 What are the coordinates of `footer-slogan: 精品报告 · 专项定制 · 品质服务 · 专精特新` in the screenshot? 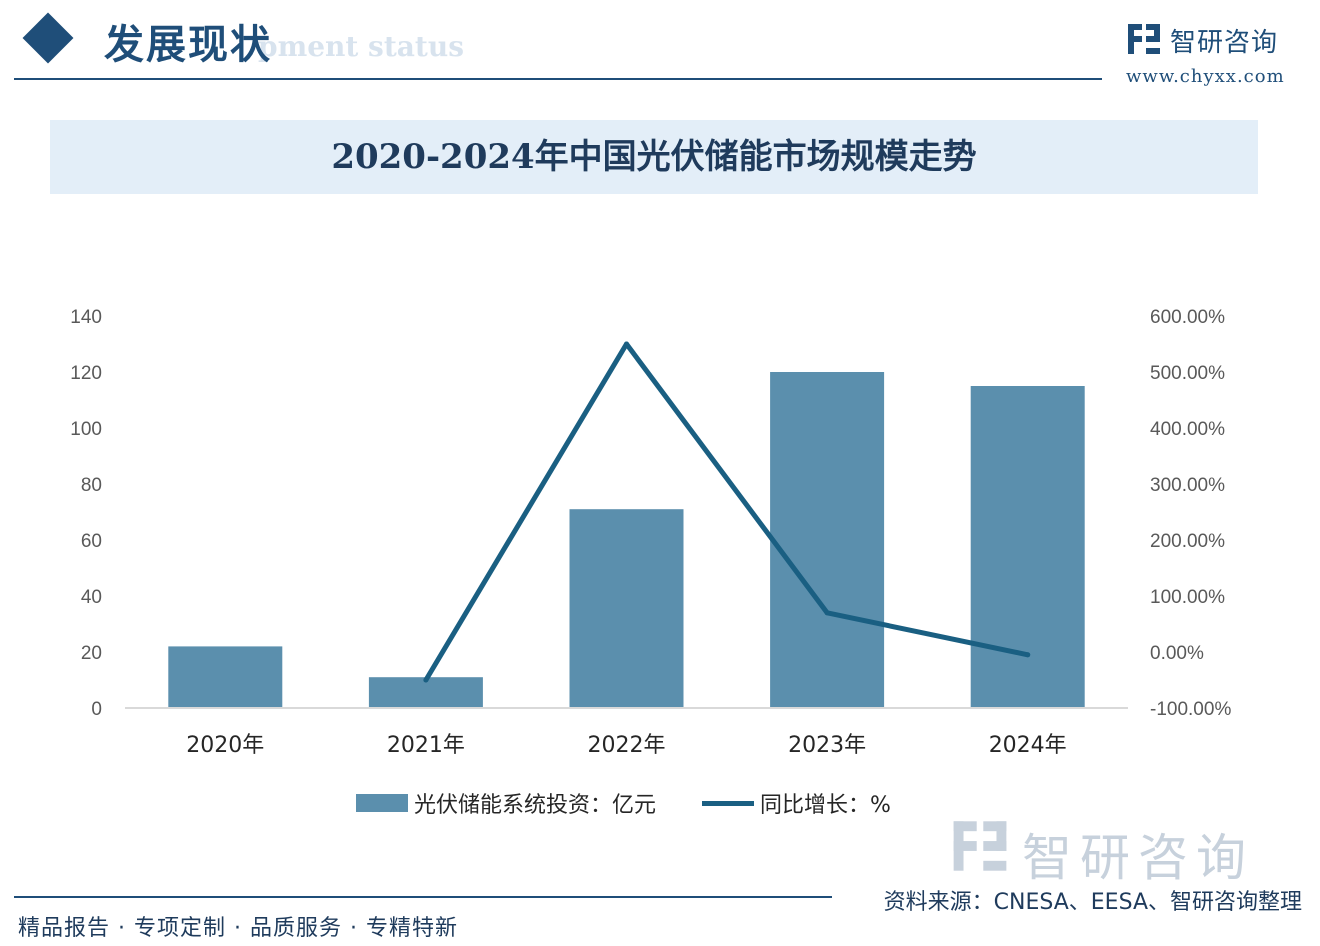 It's located at (238, 928).